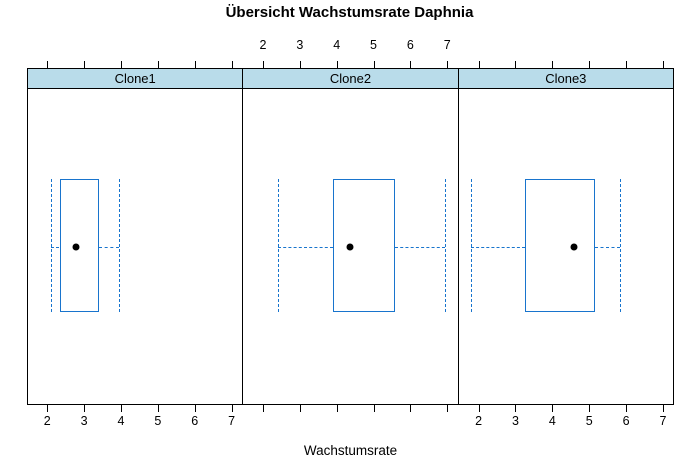 This screenshot has width=699, height=470. I want to click on x-axis-label: Wachstumsrate, so click(350, 450).